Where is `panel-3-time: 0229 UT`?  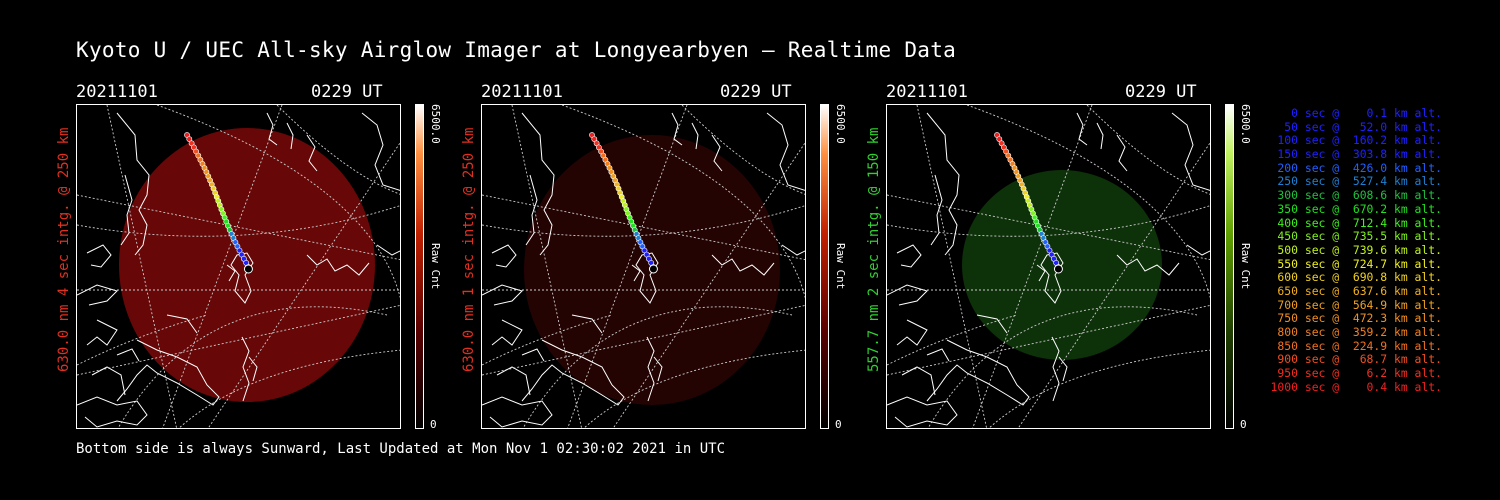
panel-3-time: 0229 UT is located at coordinates (1161, 92).